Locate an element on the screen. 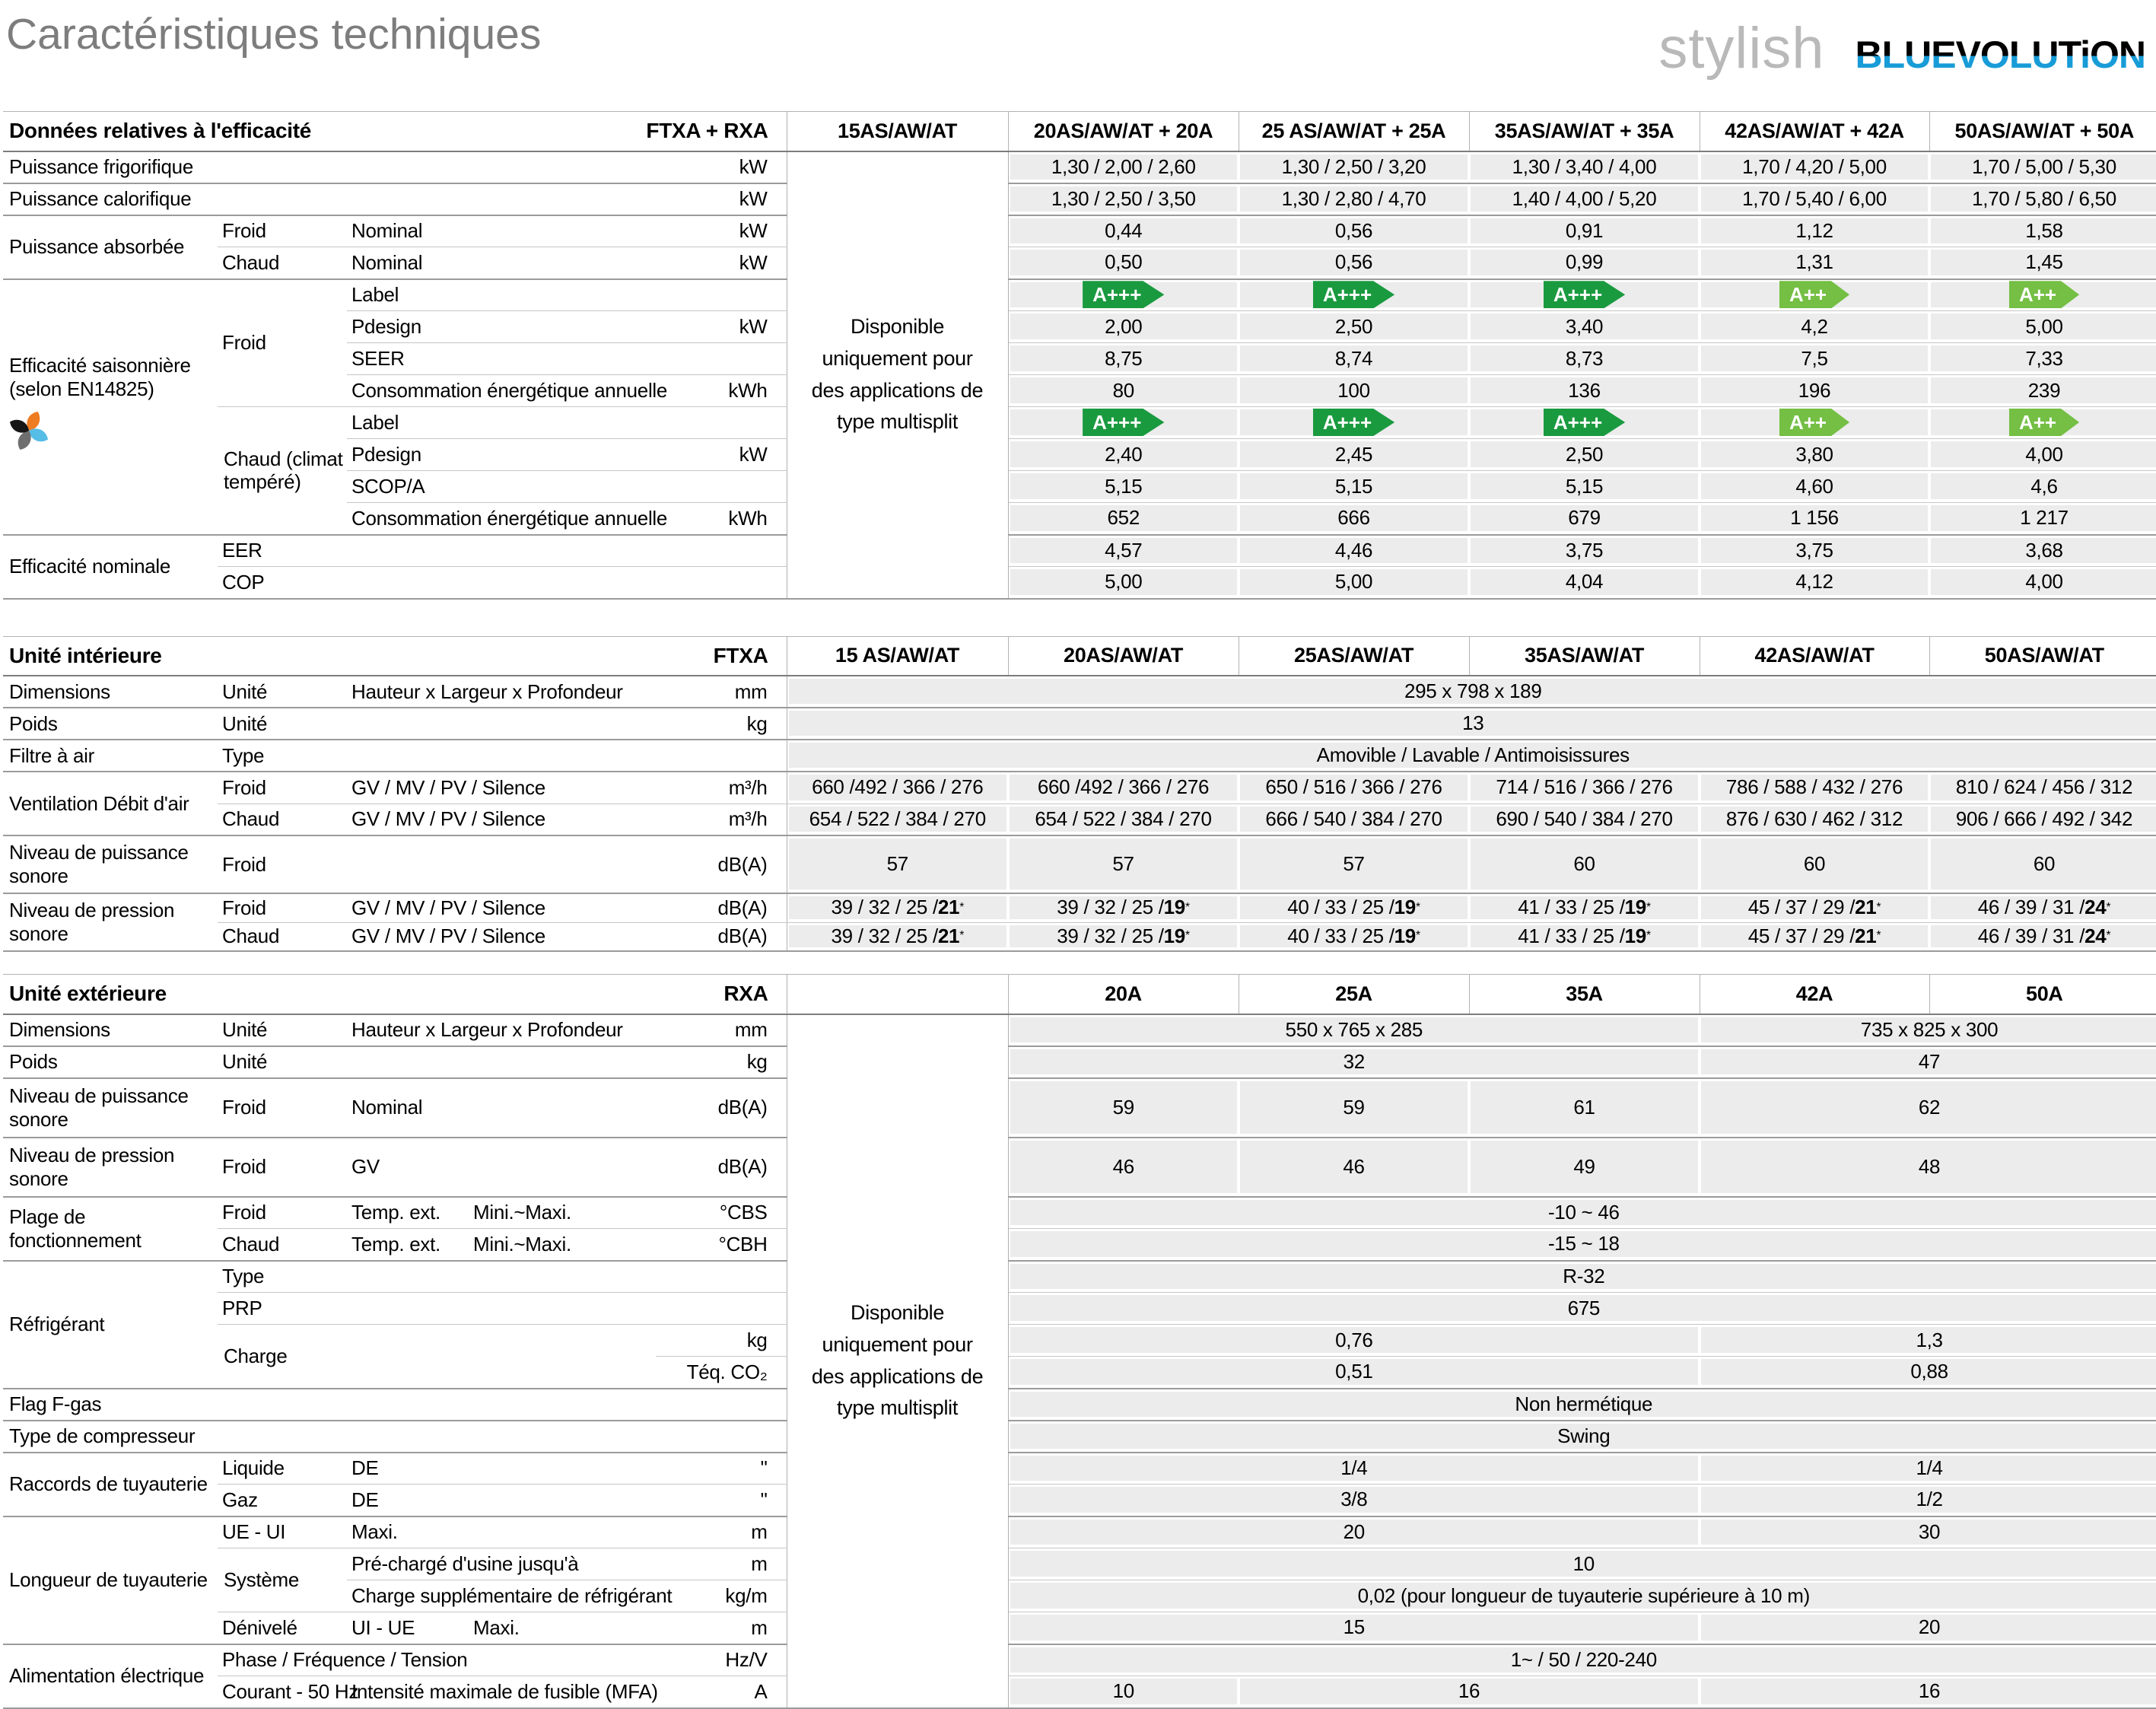 The height and width of the screenshot is (1709, 2156). value-fill: 786 / 588 / 432 / 276 is located at coordinates (1814, 788).